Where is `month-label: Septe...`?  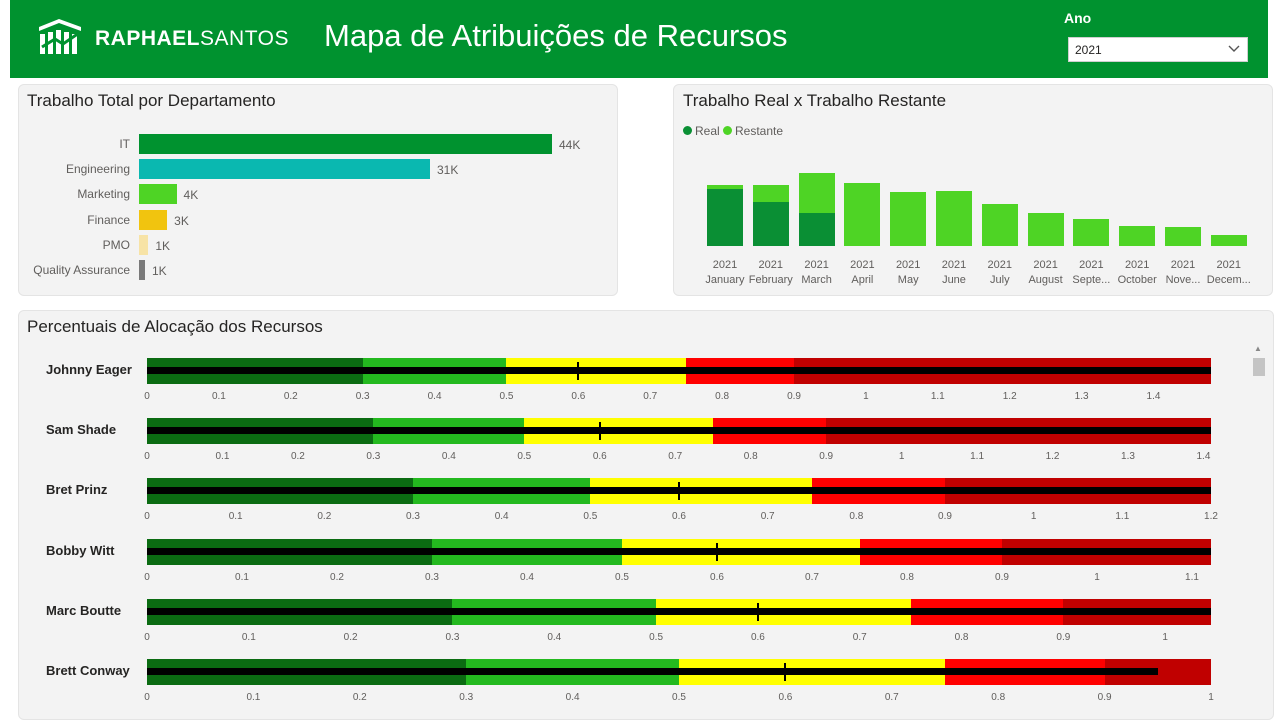 month-label: Septe... is located at coordinates (1091, 280).